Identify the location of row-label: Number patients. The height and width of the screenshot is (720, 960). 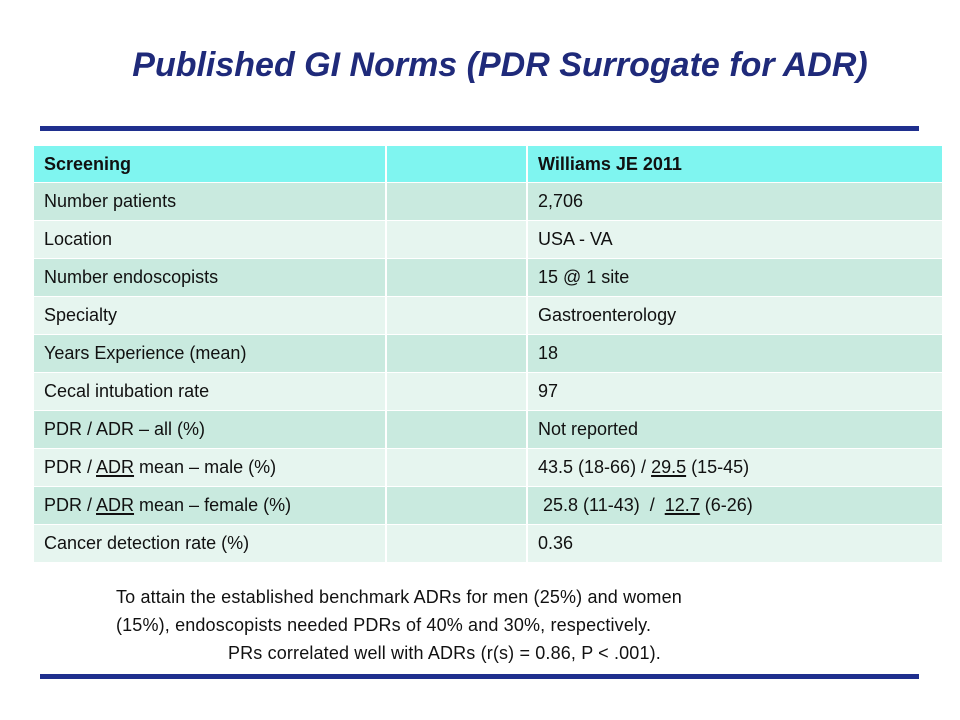
(209, 201).